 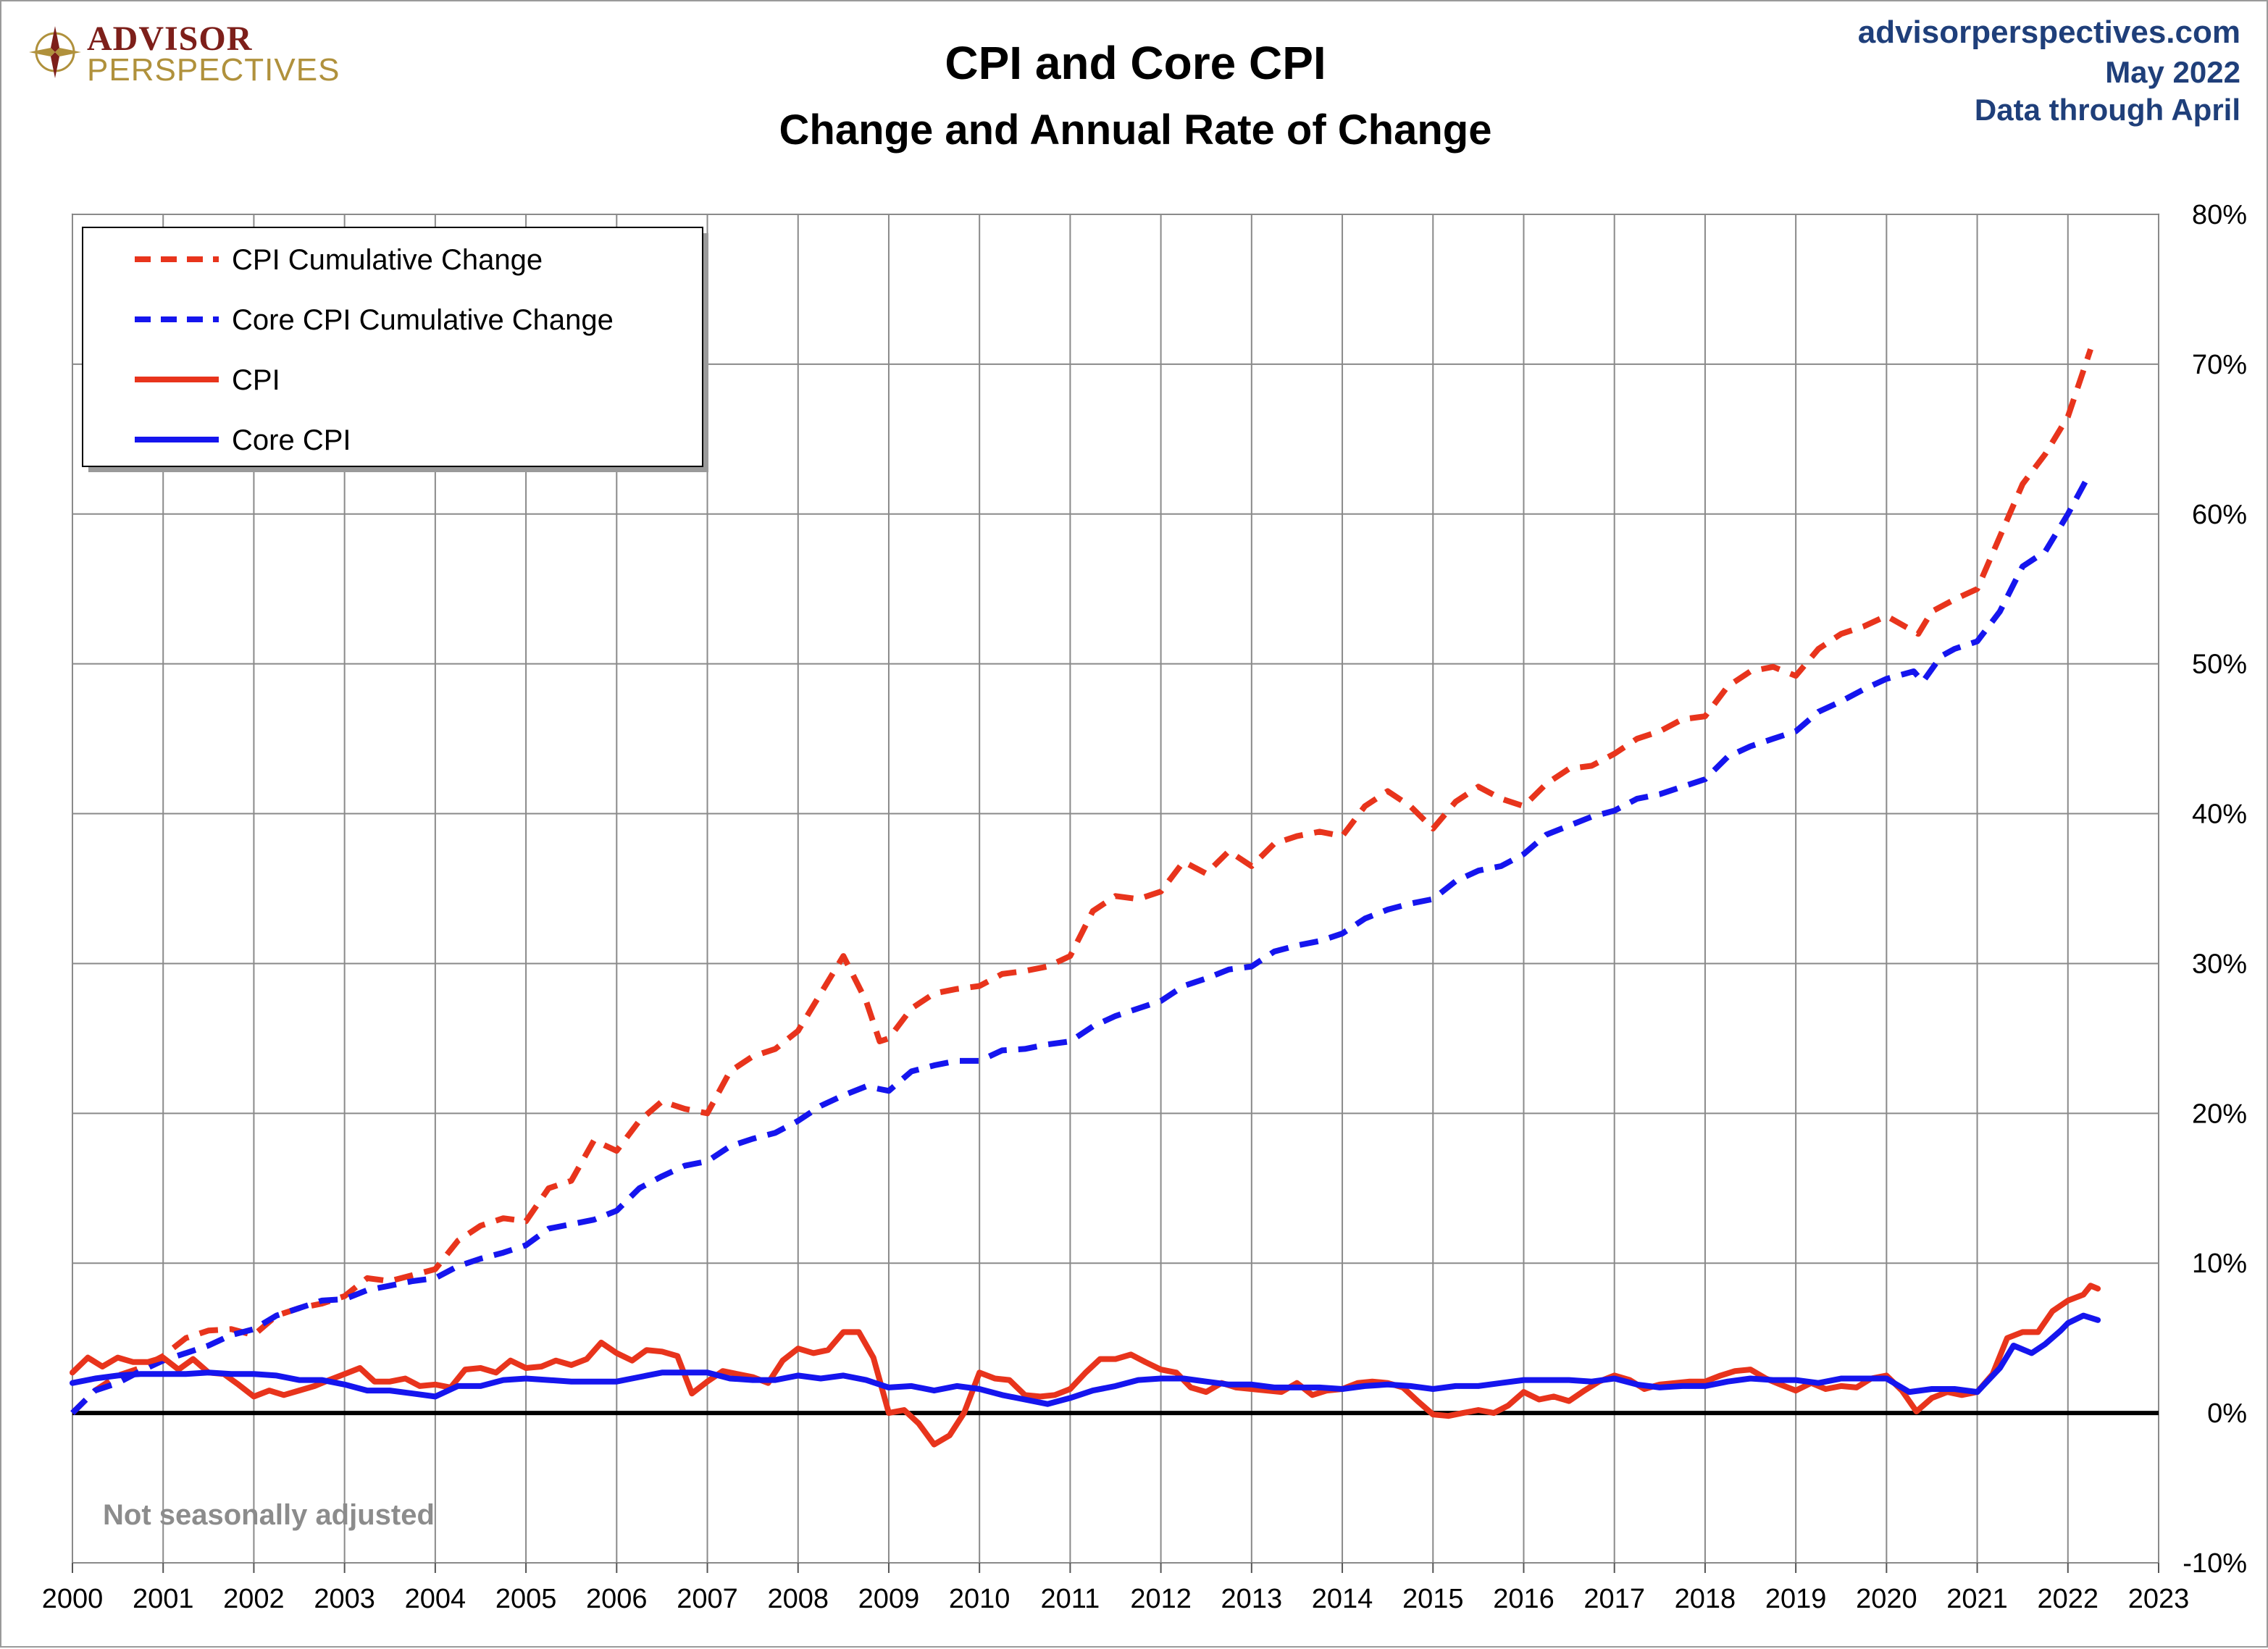 I want to click on x-tick-label: 2007, so click(x=708, y=1599).